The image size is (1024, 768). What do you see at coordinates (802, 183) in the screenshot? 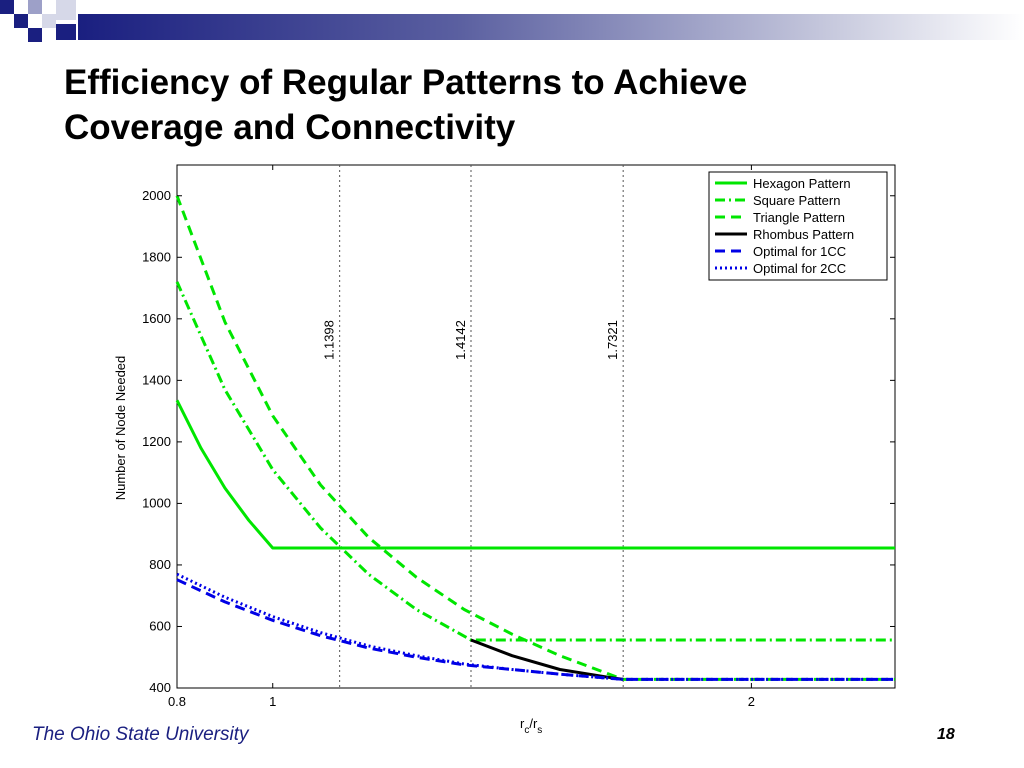
I see `legend-entry: Hexagon Pattern` at bounding box center [802, 183].